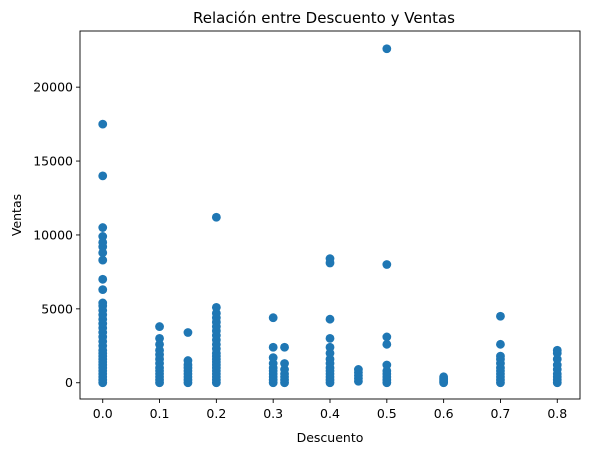 This screenshot has height=455, width=589. What do you see at coordinates (387, 413) in the screenshot?
I see `x-tick-label: 0.5` at bounding box center [387, 413].